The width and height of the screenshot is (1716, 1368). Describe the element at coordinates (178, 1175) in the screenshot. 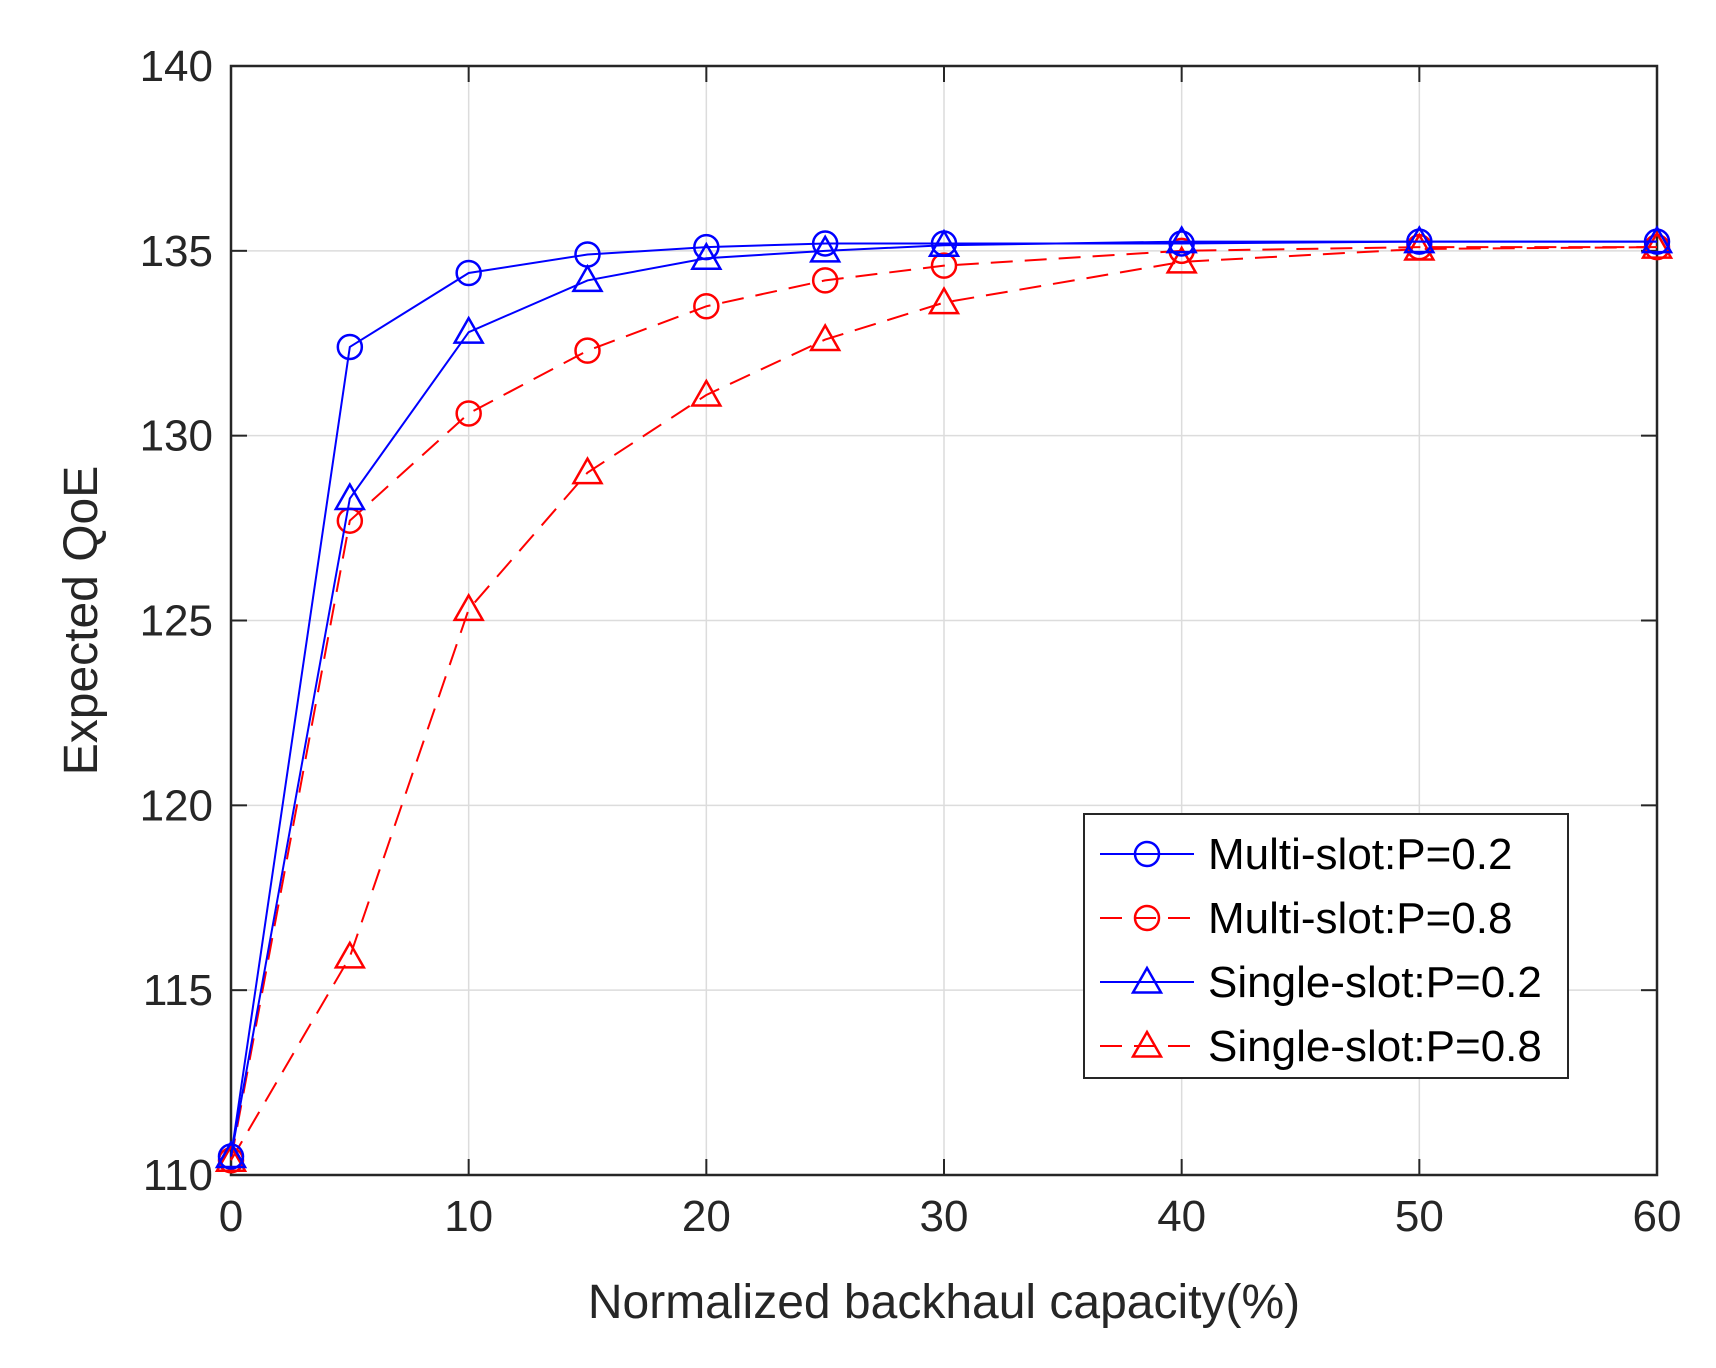

I see `y-tick-label: 110` at that location.